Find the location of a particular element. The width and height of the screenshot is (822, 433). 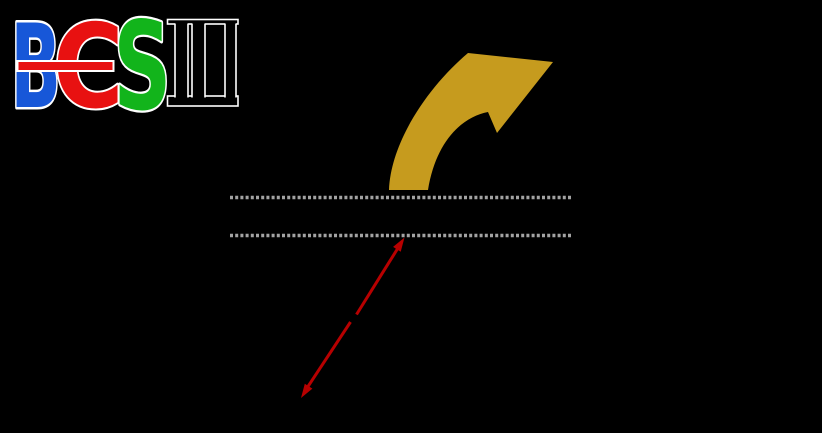

besiii-logo: B C S is located at coordinates (124, 70).